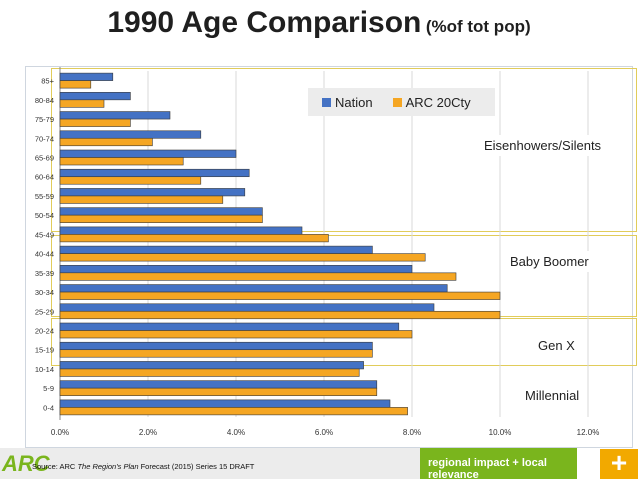 The width and height of the screenshot is (638, 481). I want to click on x-tick-label: 12.0%, so click(588, 432).